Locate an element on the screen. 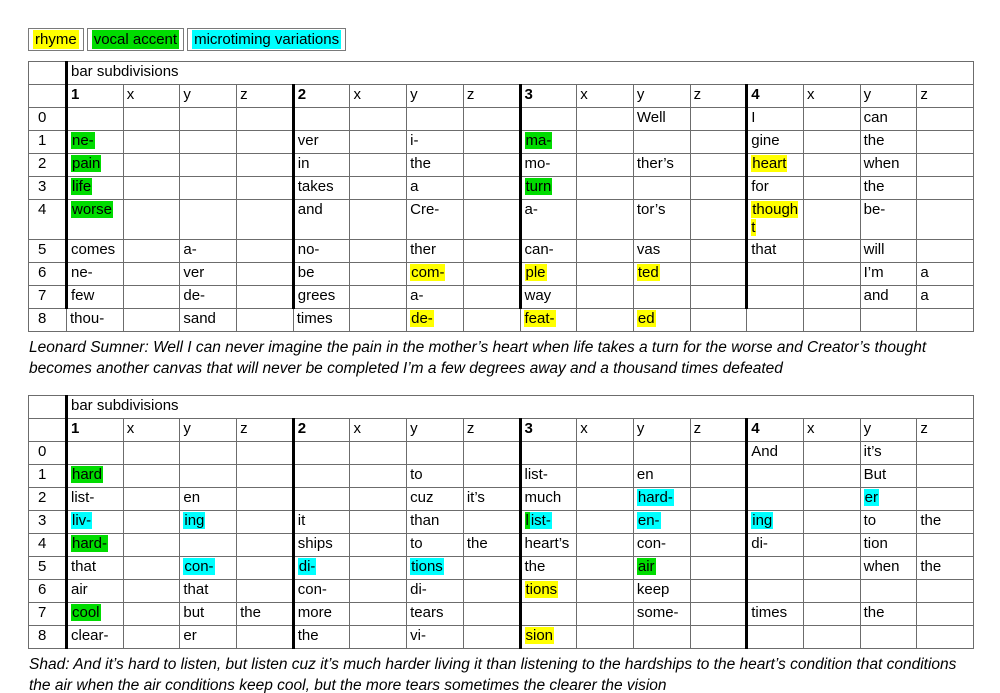 The width and height of the screenshot is (1000, 693). syllable: to is located at coordinates (416, 543).